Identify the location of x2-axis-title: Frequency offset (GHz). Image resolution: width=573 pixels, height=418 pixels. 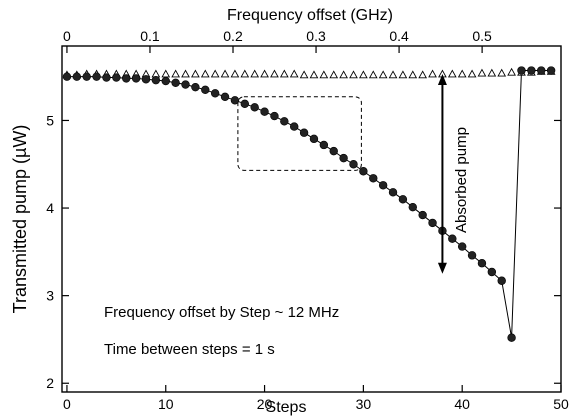
(310, 15).